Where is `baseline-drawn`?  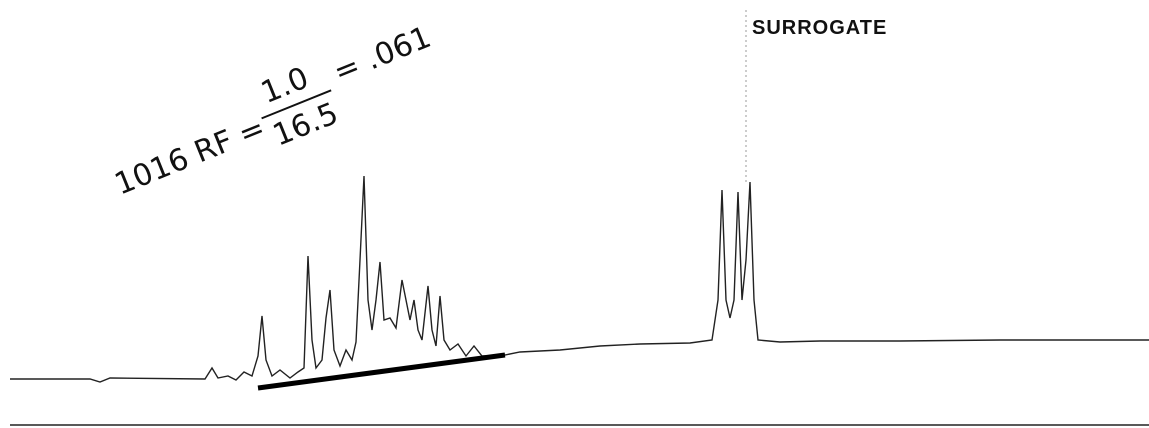
baseline-drawn is located at coordinates (381, 371).